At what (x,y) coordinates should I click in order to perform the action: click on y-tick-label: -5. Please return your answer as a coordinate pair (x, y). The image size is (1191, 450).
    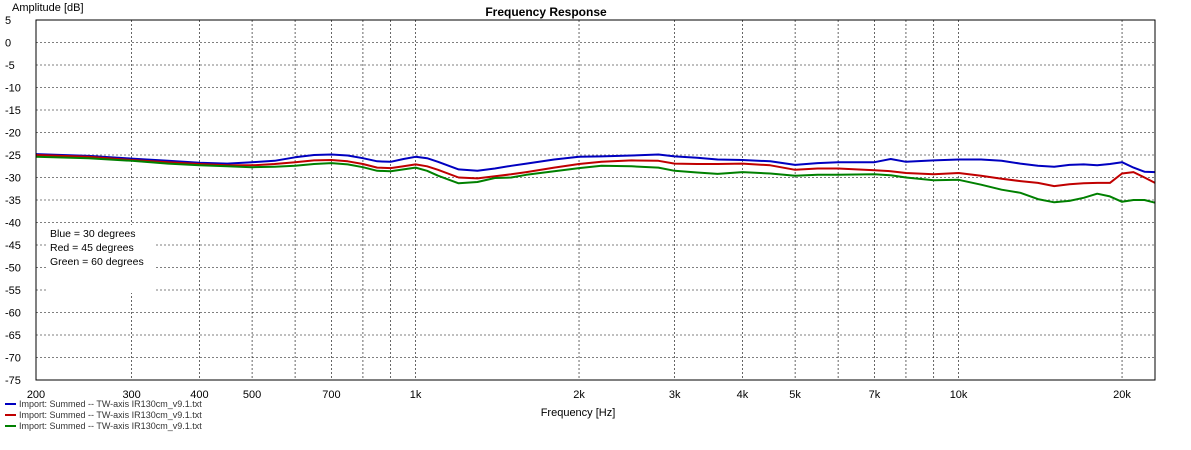
    Looking at the image, I should click on (10, 66).